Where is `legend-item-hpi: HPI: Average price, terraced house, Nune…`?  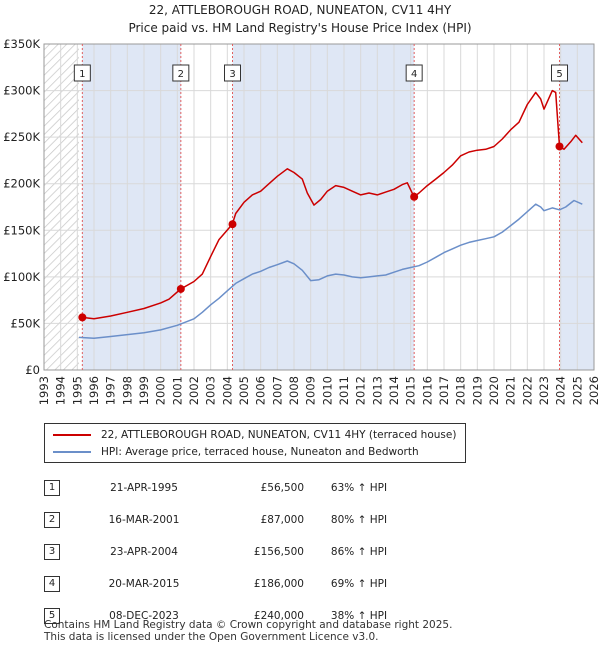 legend-item-hpi: HPI: Average price, terraced house, Nune… is located at coordinates (236, 452).